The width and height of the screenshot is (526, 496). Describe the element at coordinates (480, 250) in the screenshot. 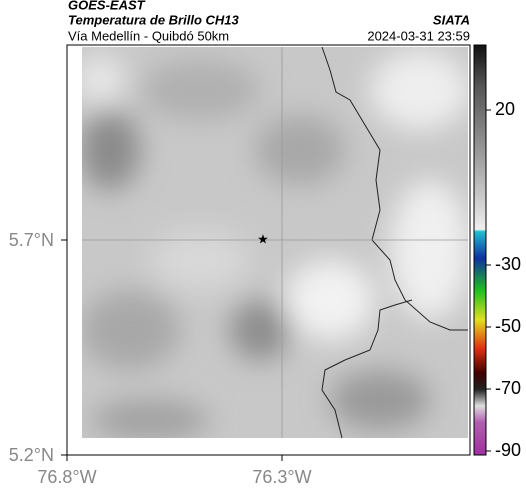

I see `colorbar` at that location.